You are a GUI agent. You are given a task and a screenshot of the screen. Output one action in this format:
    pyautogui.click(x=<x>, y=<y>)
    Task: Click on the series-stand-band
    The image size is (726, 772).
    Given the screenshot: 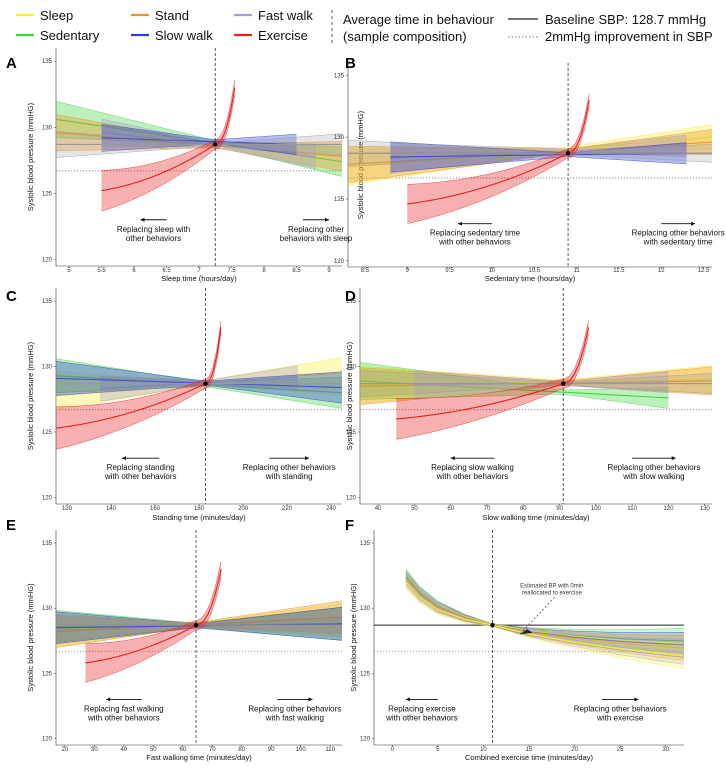 What is the action you would take?
    pyautogui.click(x=199, y=143)
    